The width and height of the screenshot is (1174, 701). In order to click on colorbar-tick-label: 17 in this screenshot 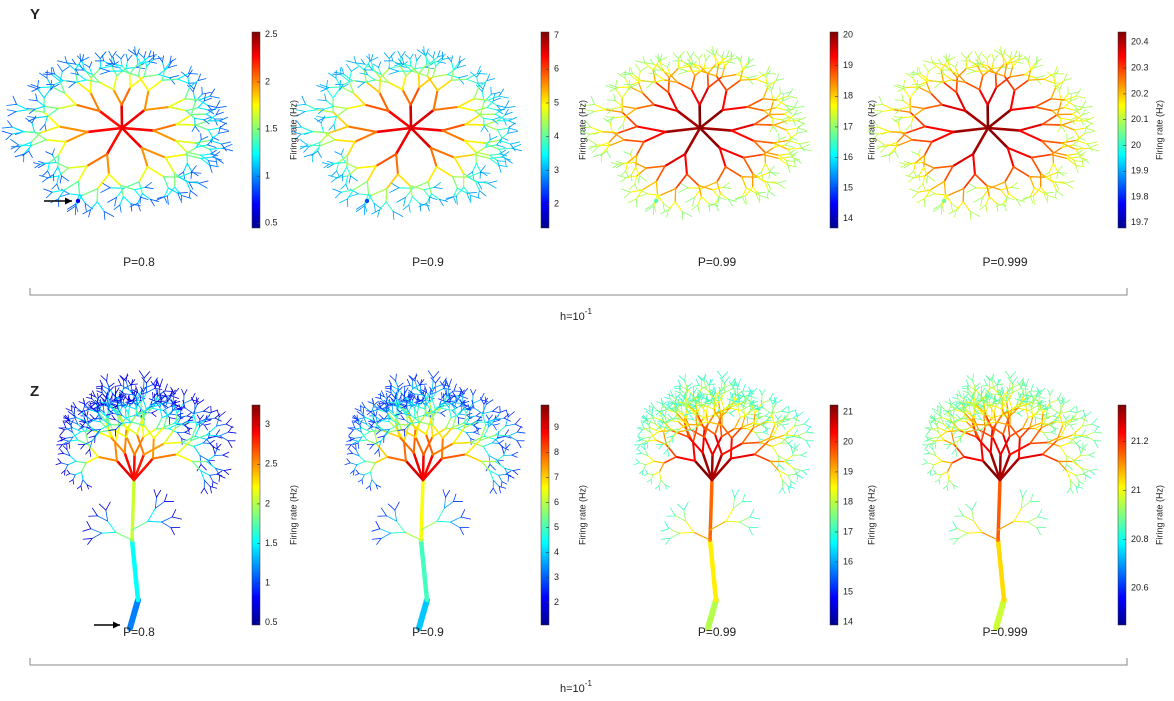, I will do `click(848, 531)`.